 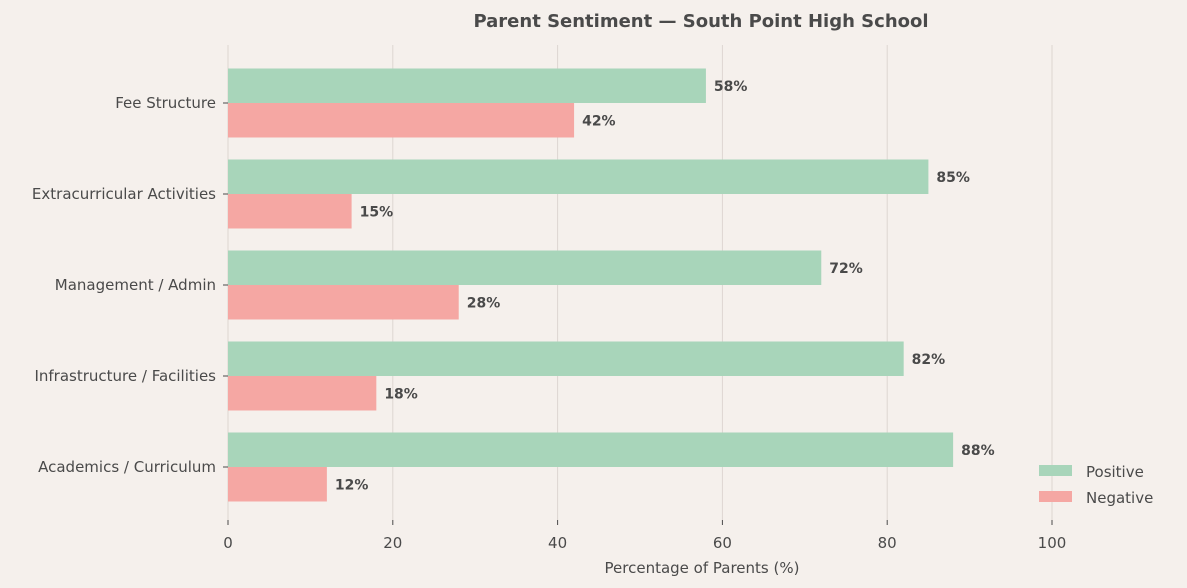 I want to click on legend-swatch-positive, so click(x=1055, y=470).